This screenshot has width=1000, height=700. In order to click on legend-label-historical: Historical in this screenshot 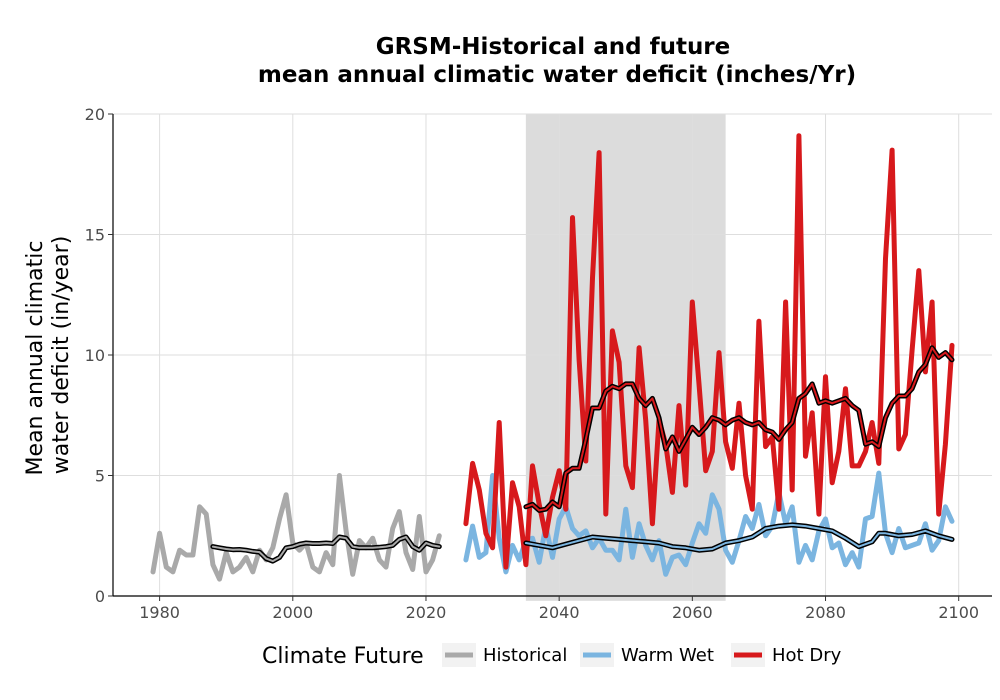, I will do `click(525, 655)`.